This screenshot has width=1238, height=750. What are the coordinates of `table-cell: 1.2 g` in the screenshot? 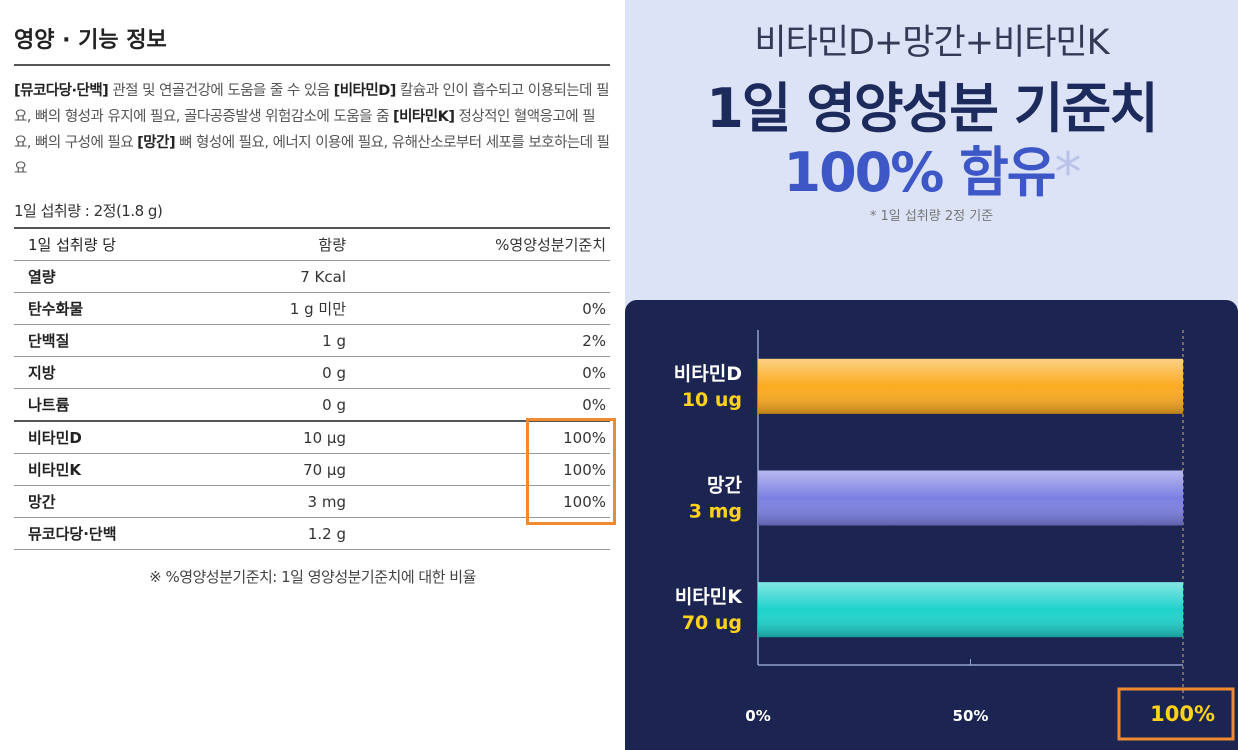 It's located at (326, 533).